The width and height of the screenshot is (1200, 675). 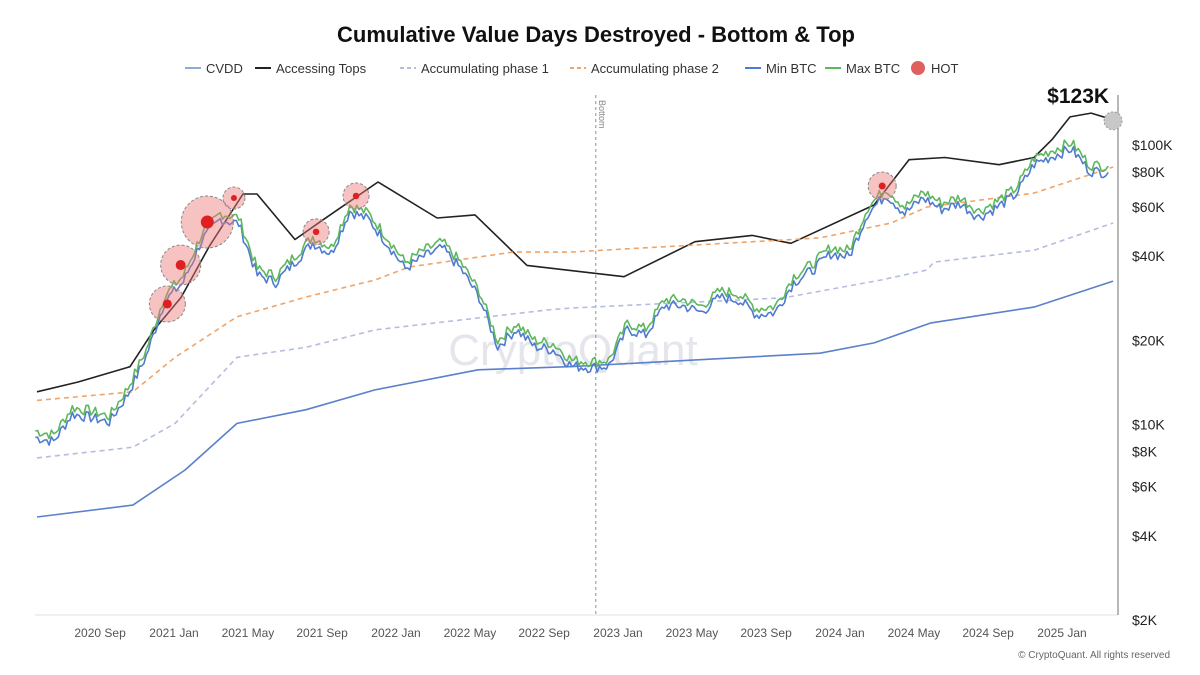 I want to click on x-tick-label: 2024 Jan, so click(x=839, y=633).